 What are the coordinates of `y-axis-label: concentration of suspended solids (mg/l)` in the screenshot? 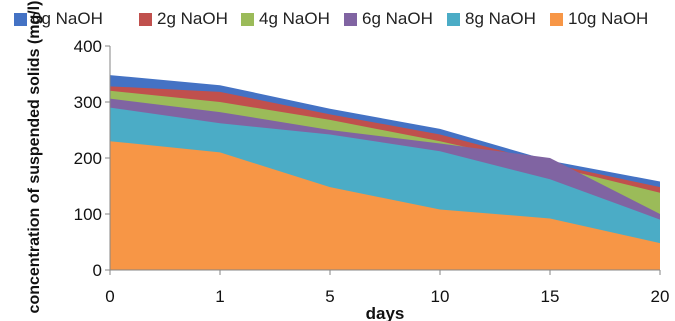 It's located at (34, 157).